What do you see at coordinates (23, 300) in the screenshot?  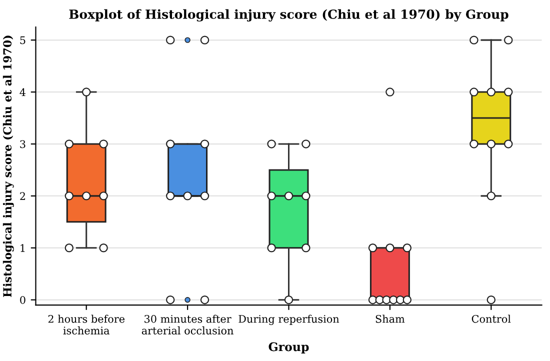 I see `y-tick-label: 0` at bounding box center [23, 300].